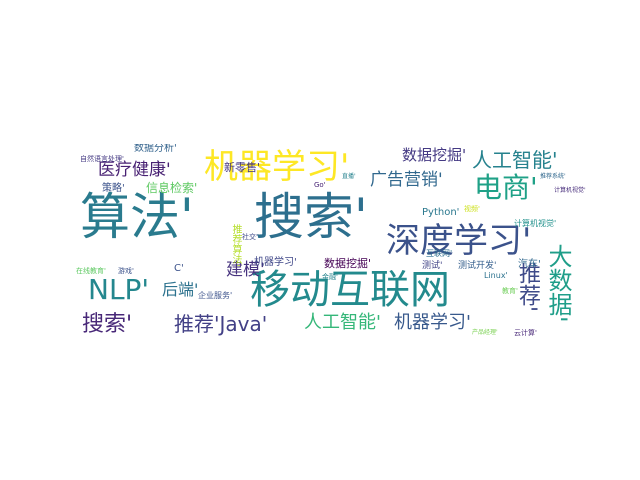 This screenshot has height=480, width=640. I want to click on word-shendu-xuexi: 深度学习', so click(459, 241).